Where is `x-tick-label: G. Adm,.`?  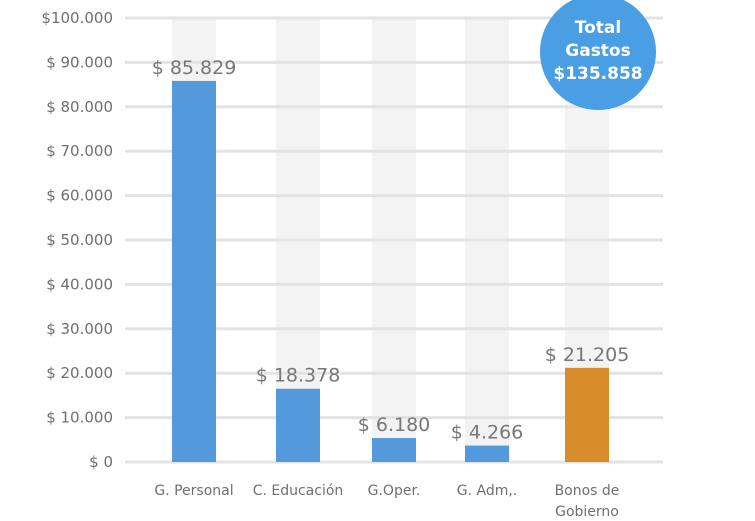 x-tick-label: G. Adm,. is located at coordinates (487, 491).